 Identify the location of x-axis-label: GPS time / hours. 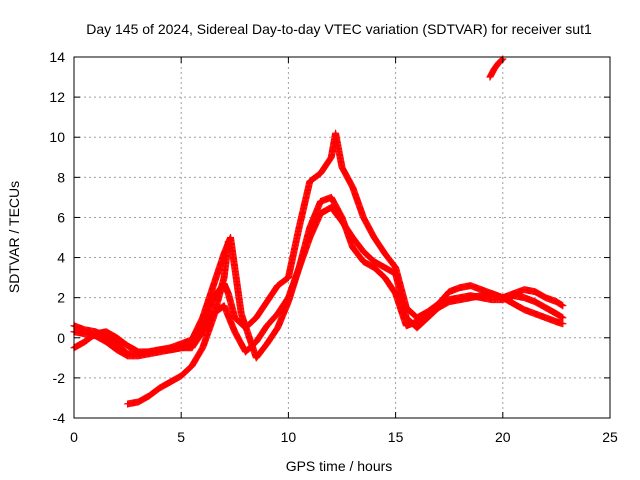
(339, 466).